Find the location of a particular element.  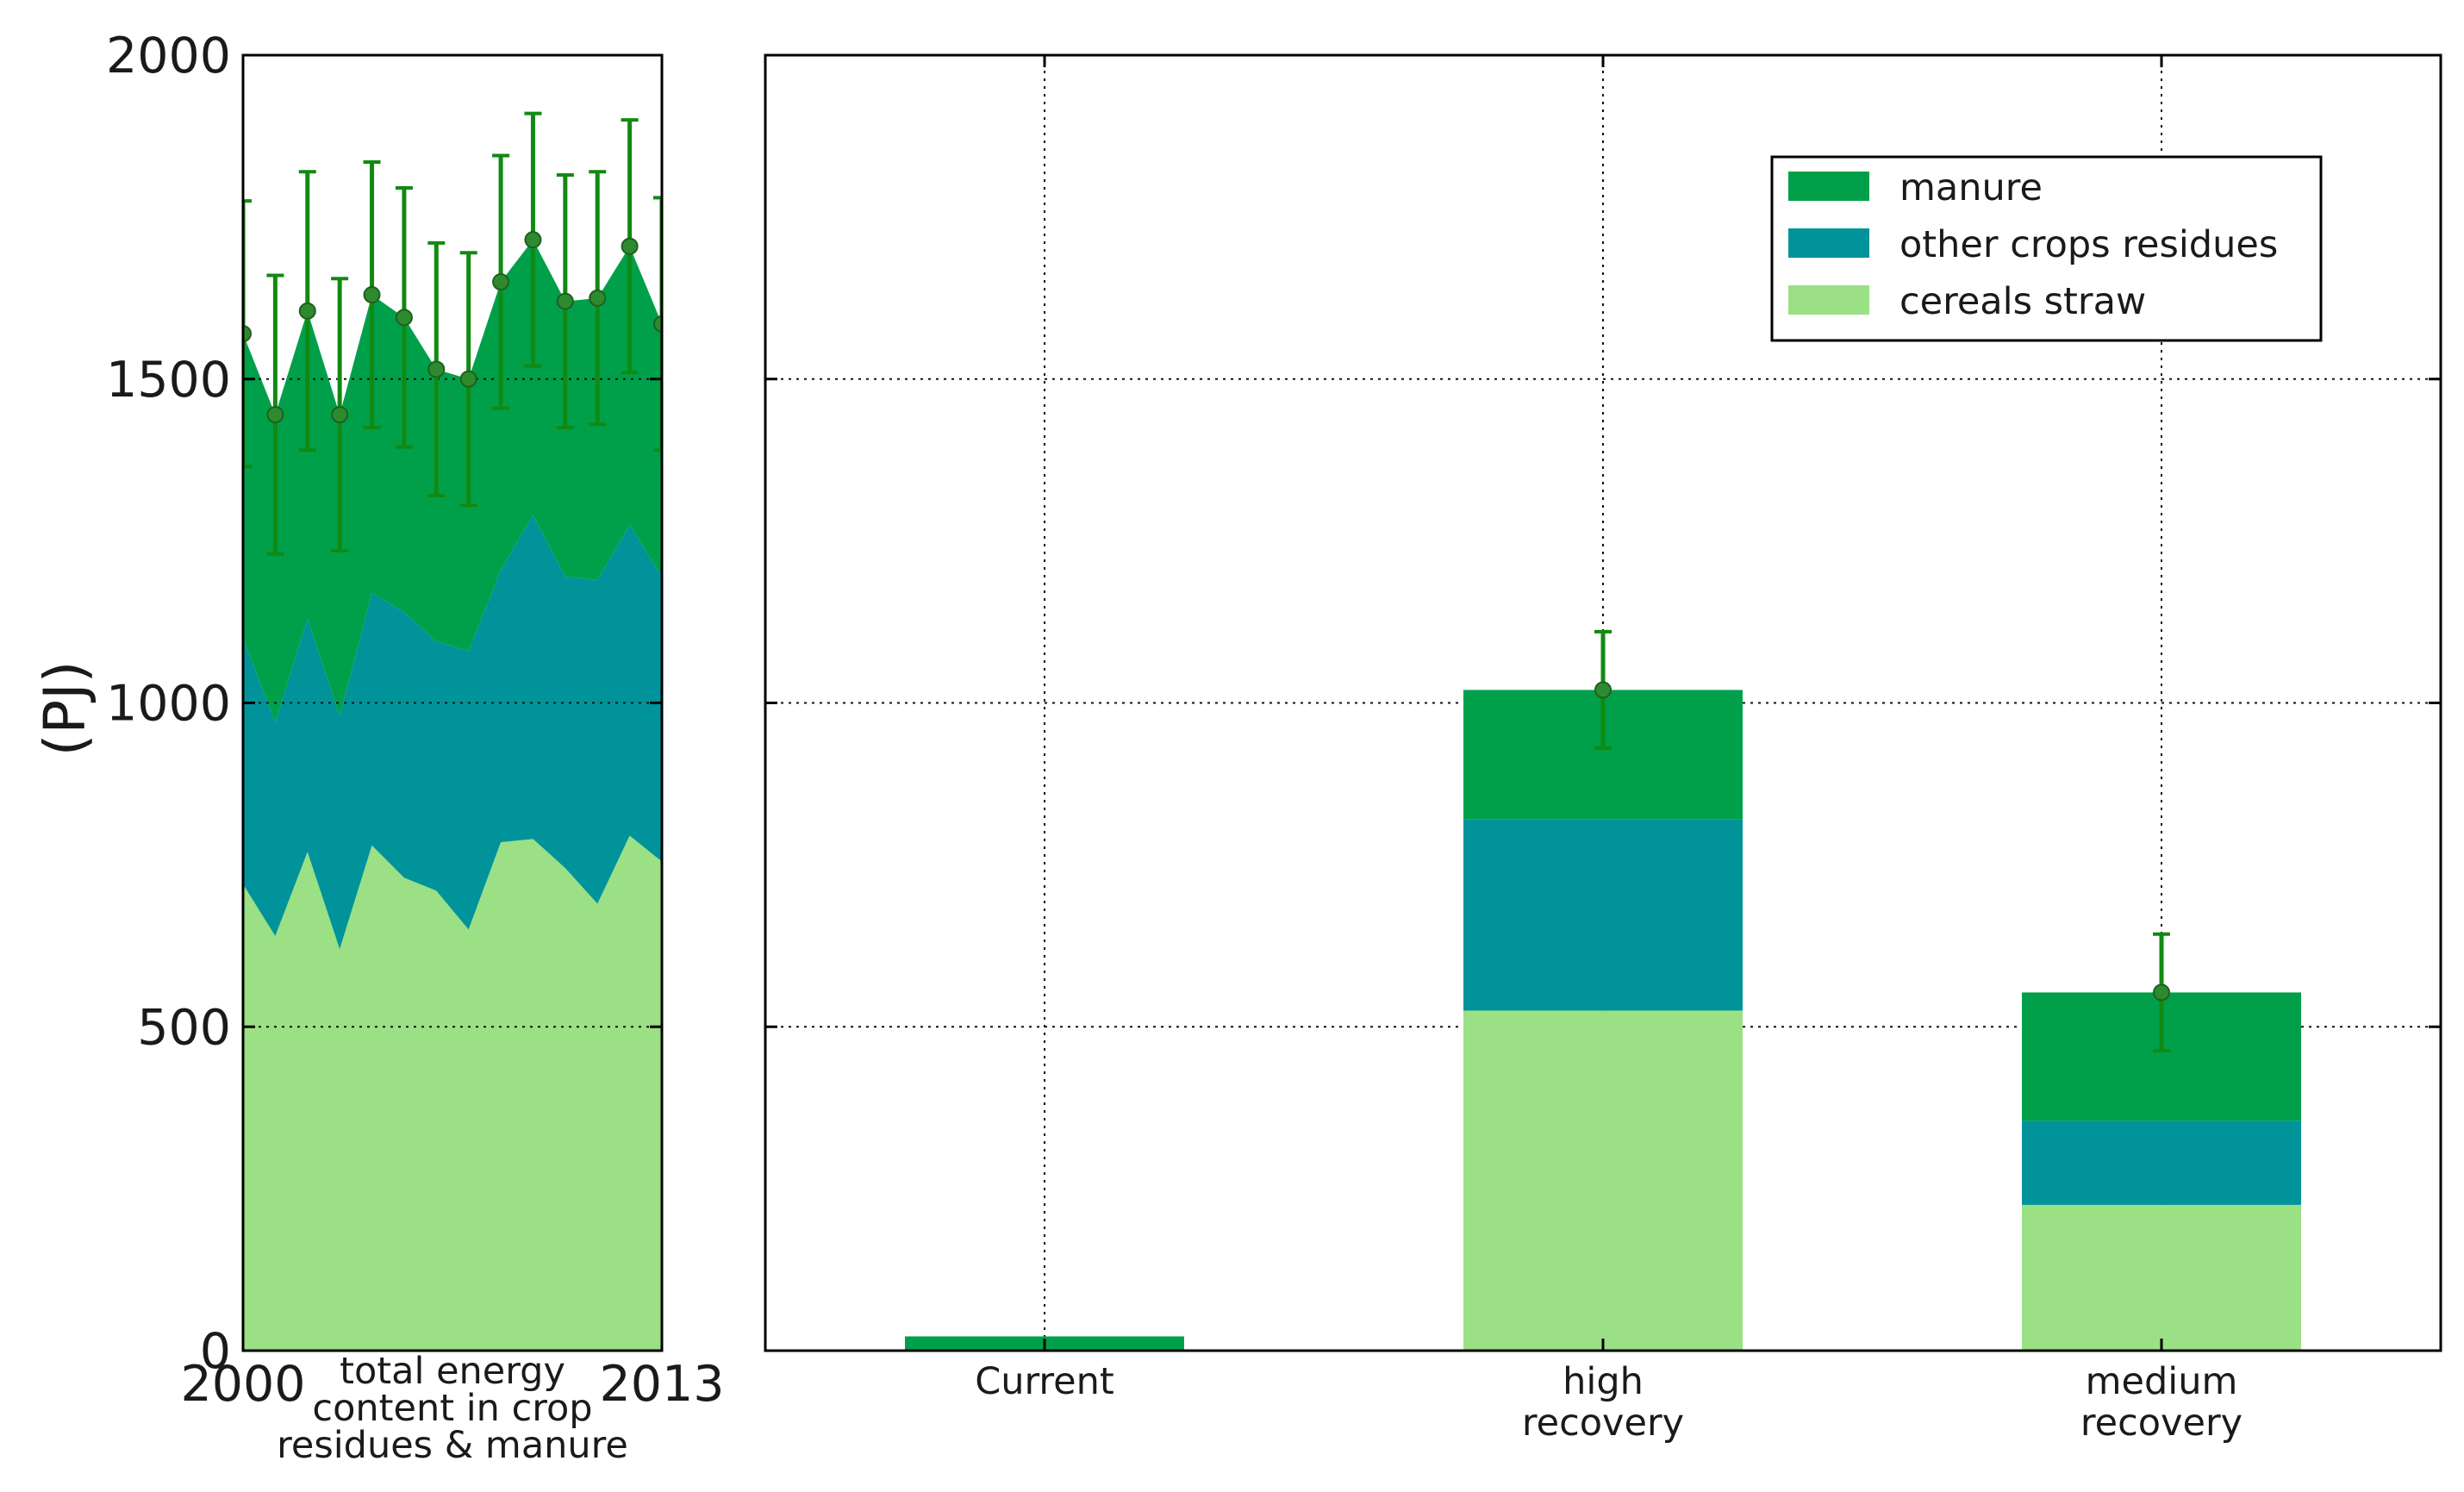

legend-label: manure is located at coordinates (1971, 188).